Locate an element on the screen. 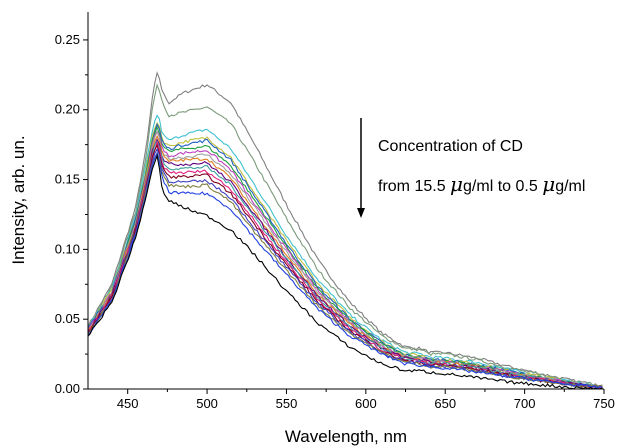 The width and height of the screenshot is (637, 448). y-tick-label: 0.00 is located at coordinates (67, 388).